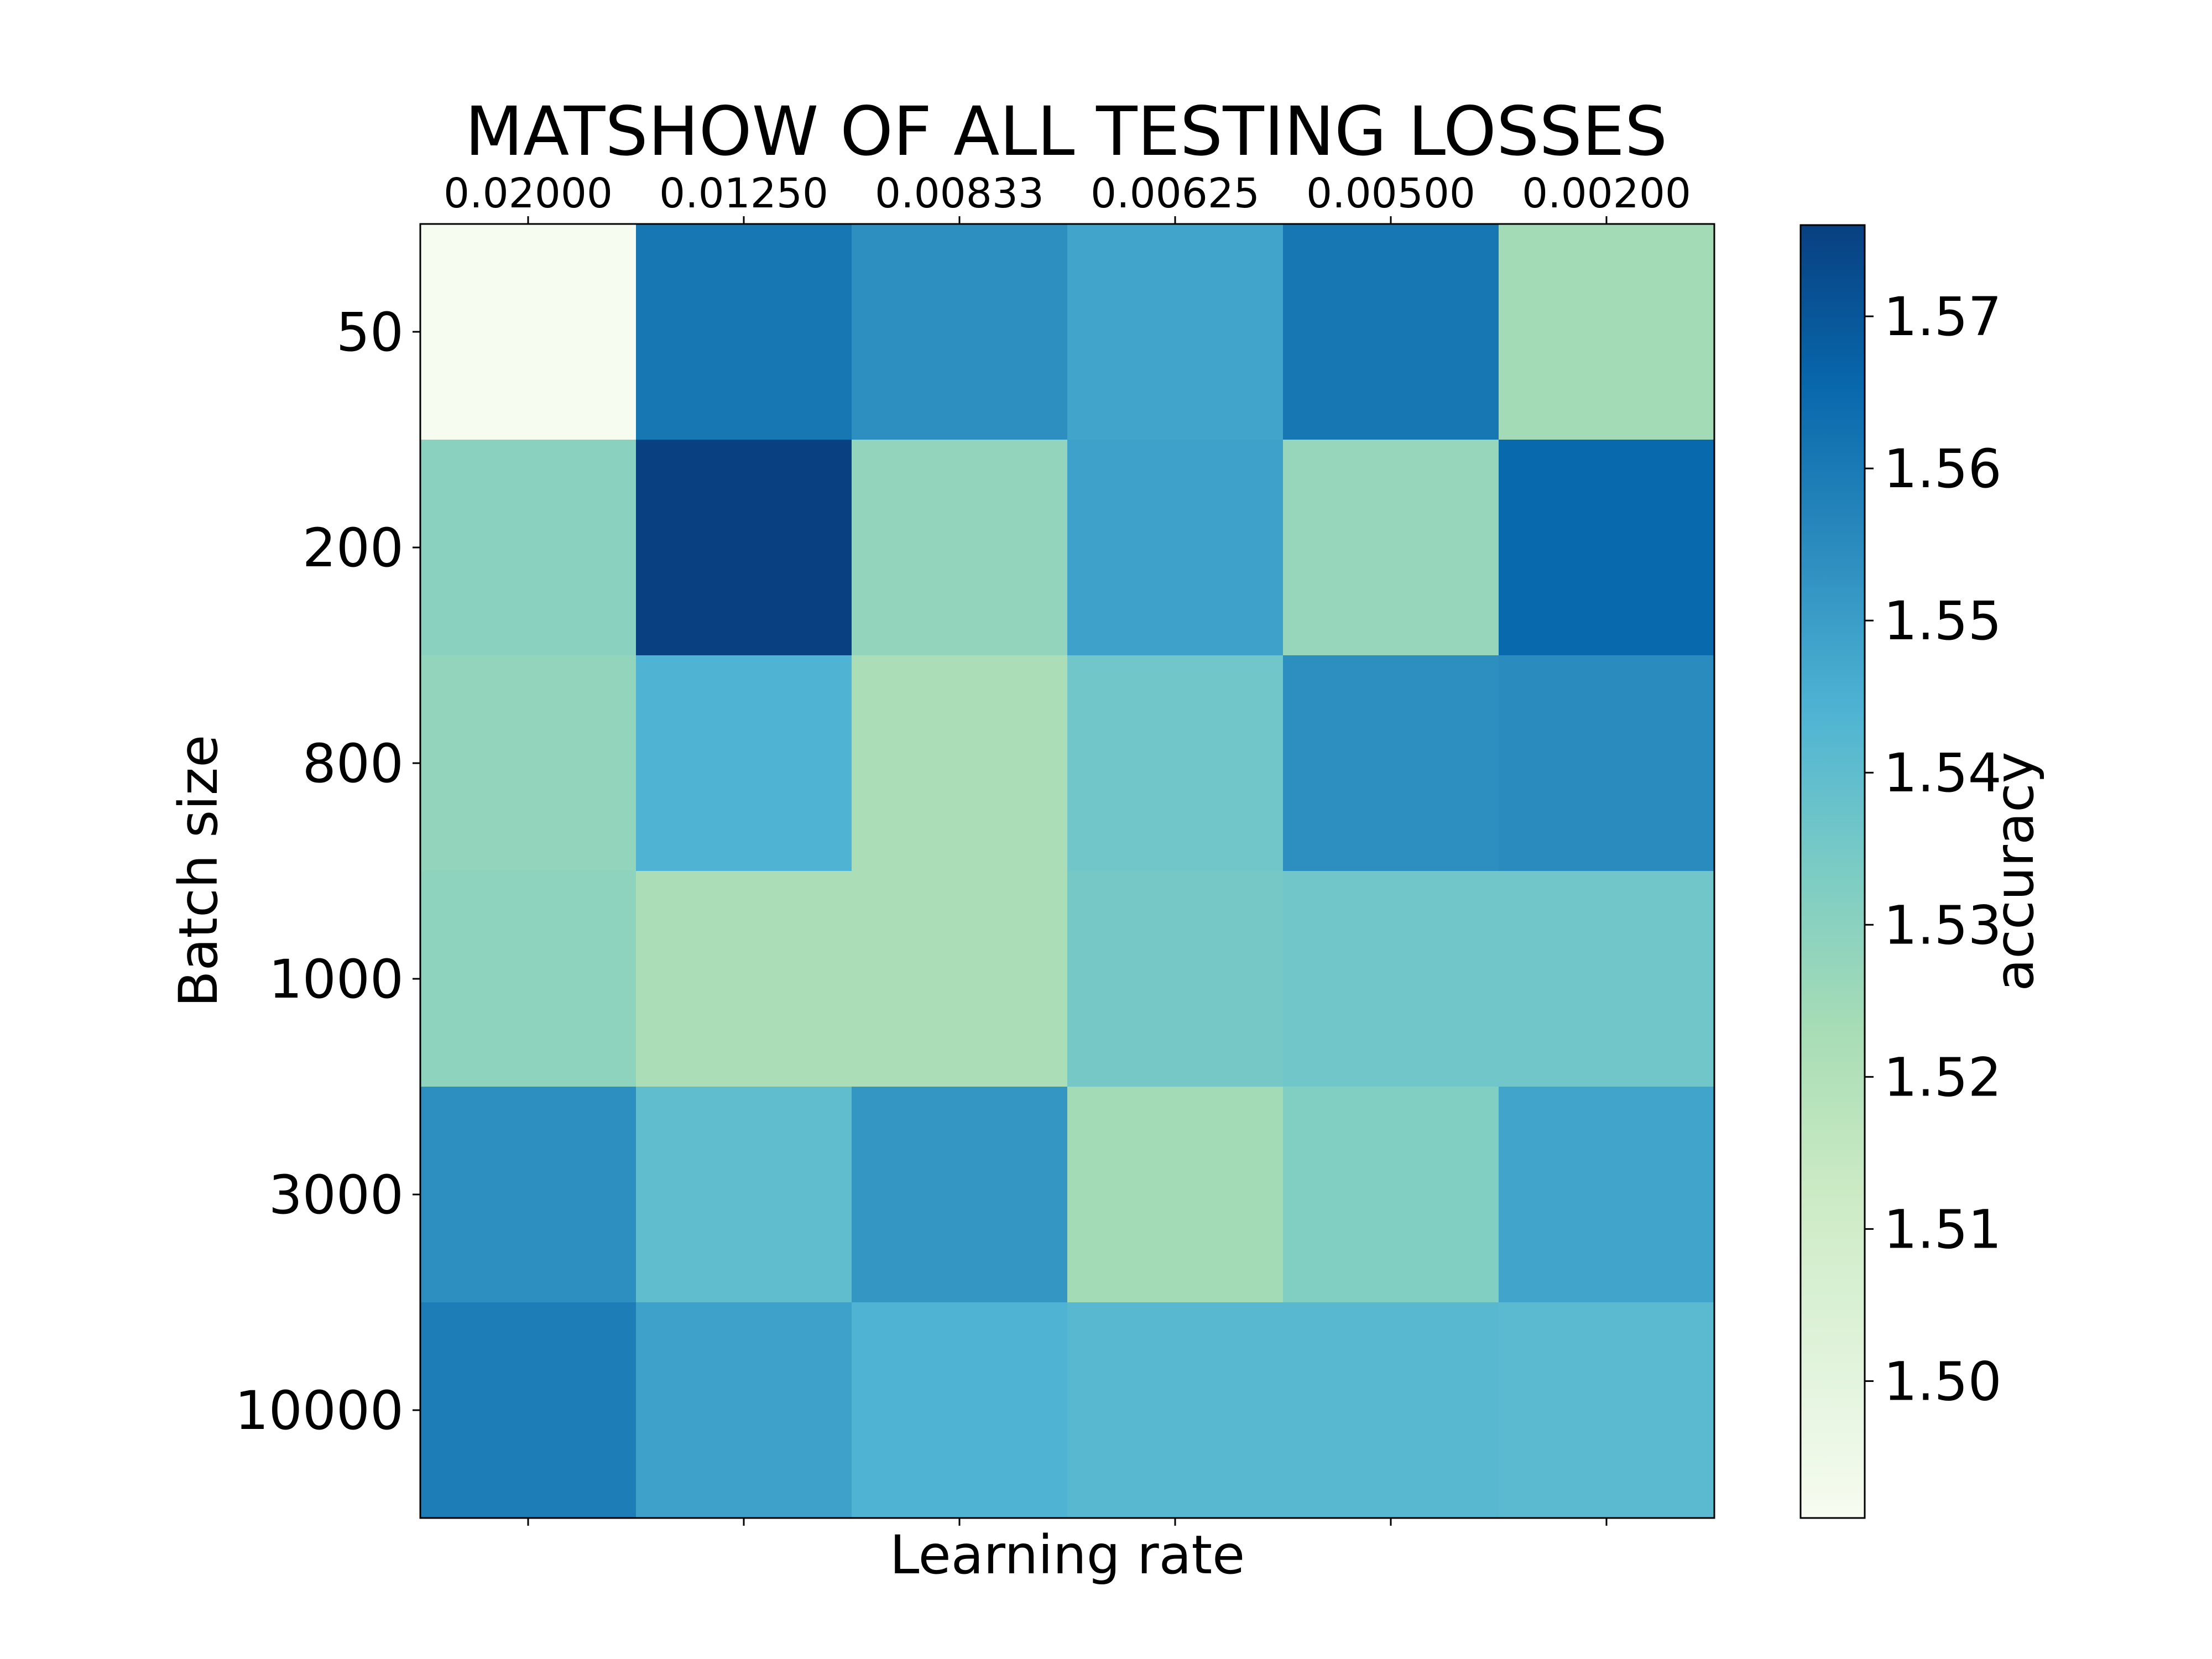 The width and height of the screenshot is (2212, 1659). I want to click on x-axis-label: Learning rate, so click(1067, 1555).